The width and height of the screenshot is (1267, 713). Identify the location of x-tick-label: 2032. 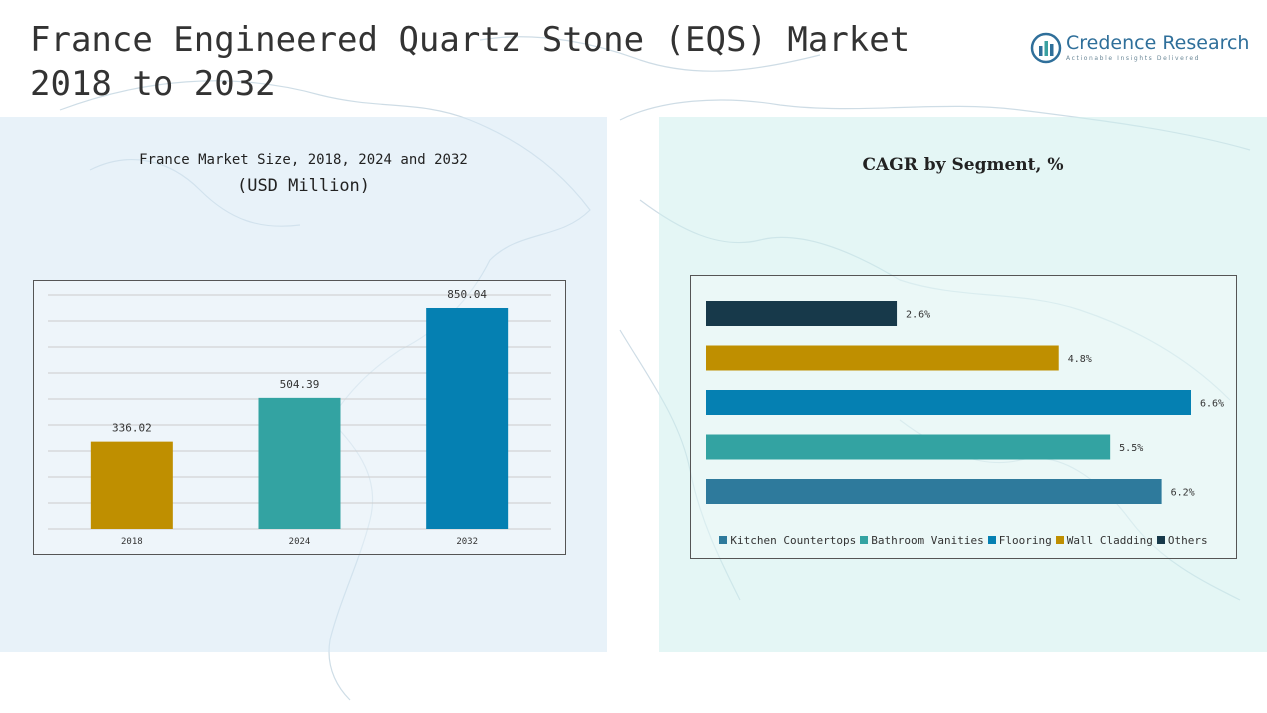
(467, 542).